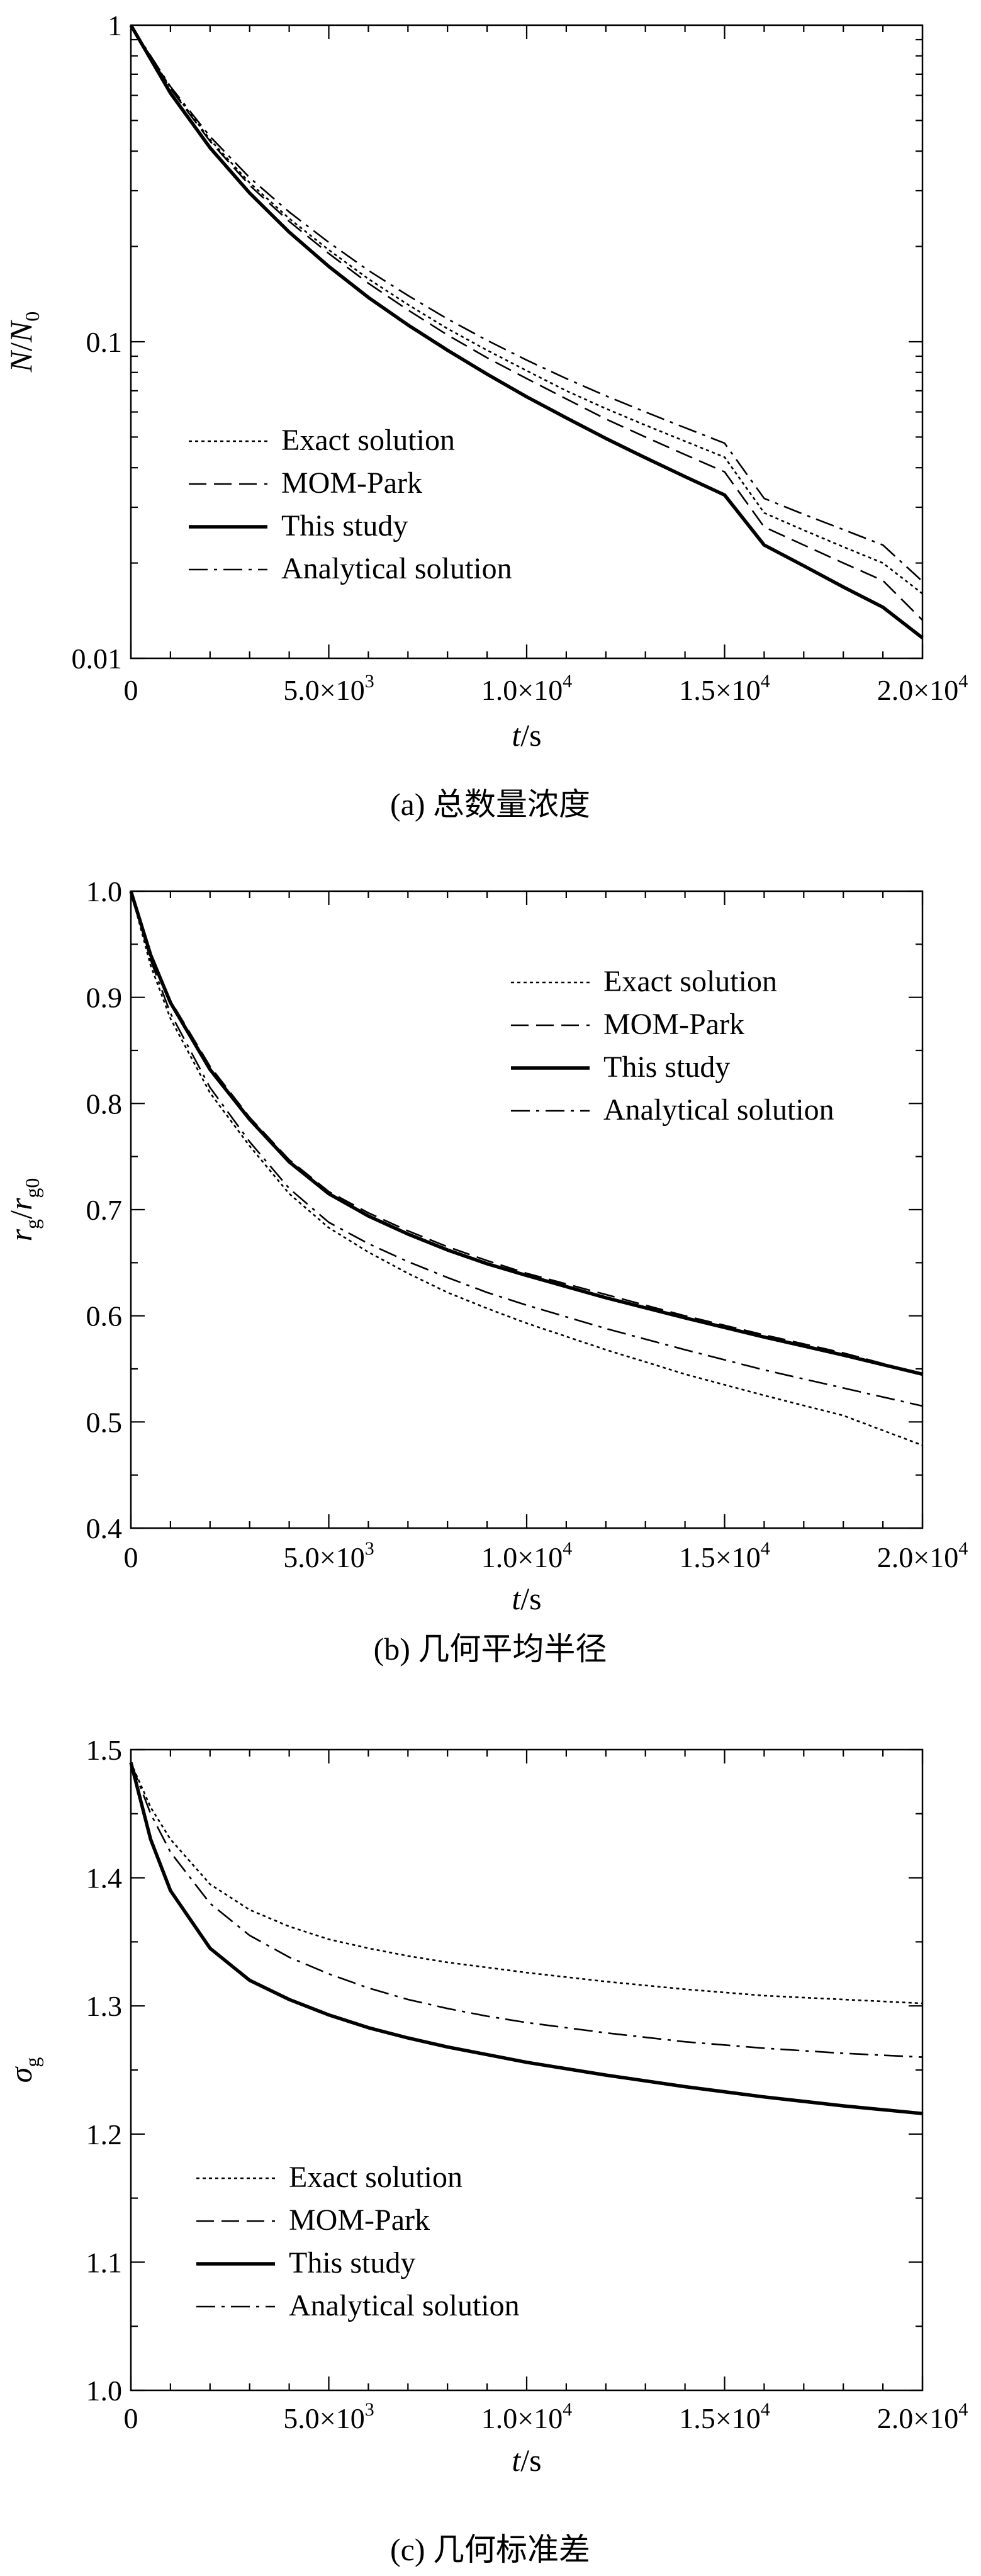 This screenshot has width=981, height=2576. I want to click on chart-b-y-tick-label: 1.0, so click(104, 891).